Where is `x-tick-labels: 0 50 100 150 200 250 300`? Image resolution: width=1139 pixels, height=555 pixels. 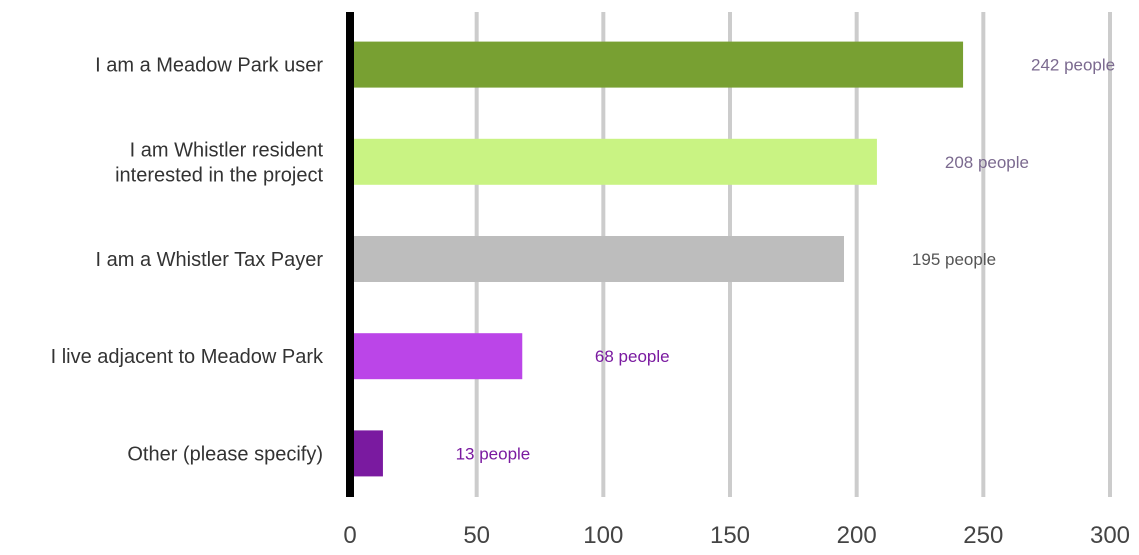
x-tick-labels: 0 50 100 150 200 250 300 is located at coordinates (736, 535).